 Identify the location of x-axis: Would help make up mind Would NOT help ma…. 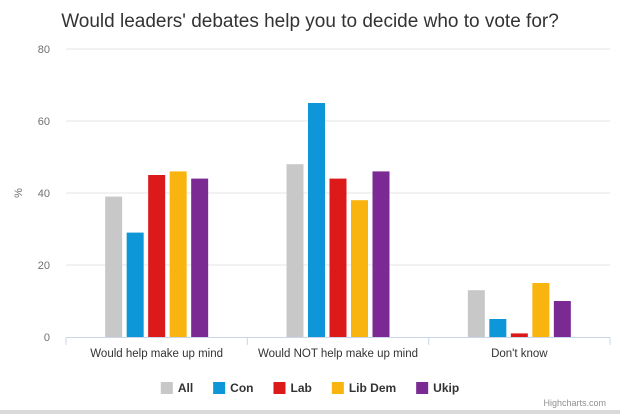
(338, 348).